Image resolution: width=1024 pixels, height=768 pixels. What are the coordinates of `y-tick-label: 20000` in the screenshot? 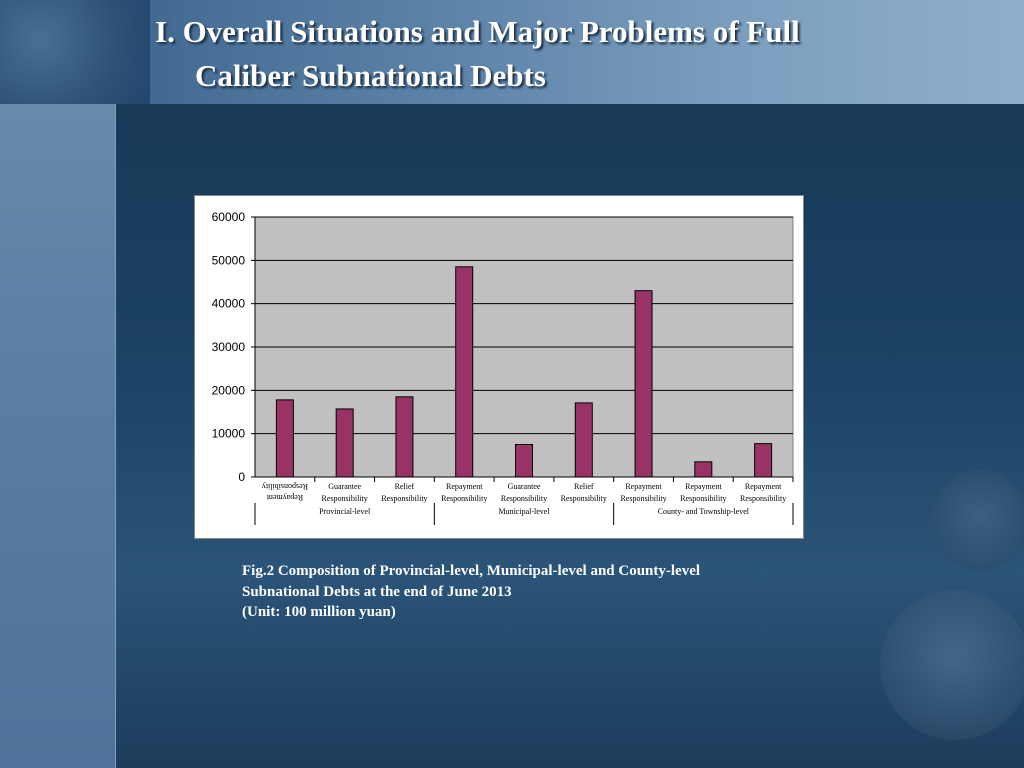 It's located at (229, 390).